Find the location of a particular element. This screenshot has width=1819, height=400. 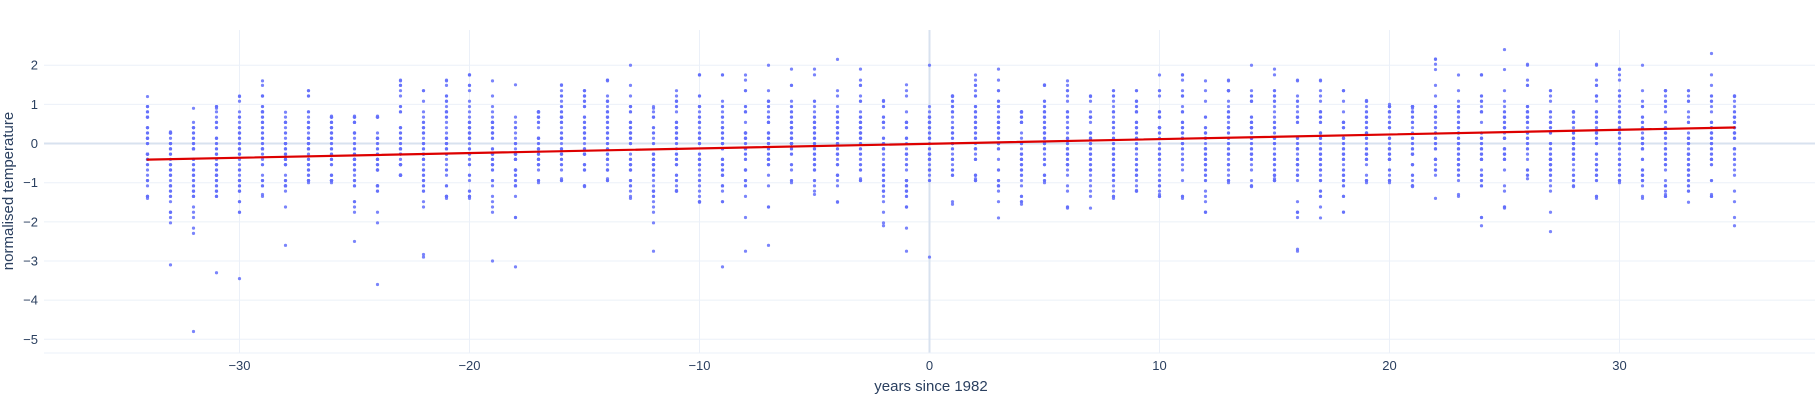

y-tick-label: 2 is located at coordinates (34, 65).